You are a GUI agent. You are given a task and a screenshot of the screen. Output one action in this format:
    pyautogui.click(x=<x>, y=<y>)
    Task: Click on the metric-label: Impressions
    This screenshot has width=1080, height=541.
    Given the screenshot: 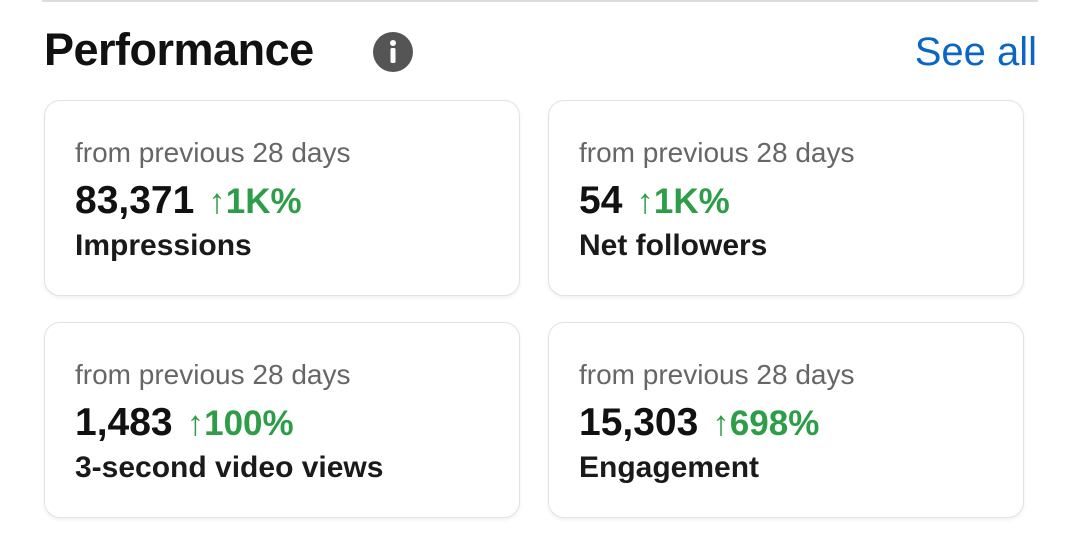 What is the action you would take?
    pyautogui.click(x=163, y=245)
    